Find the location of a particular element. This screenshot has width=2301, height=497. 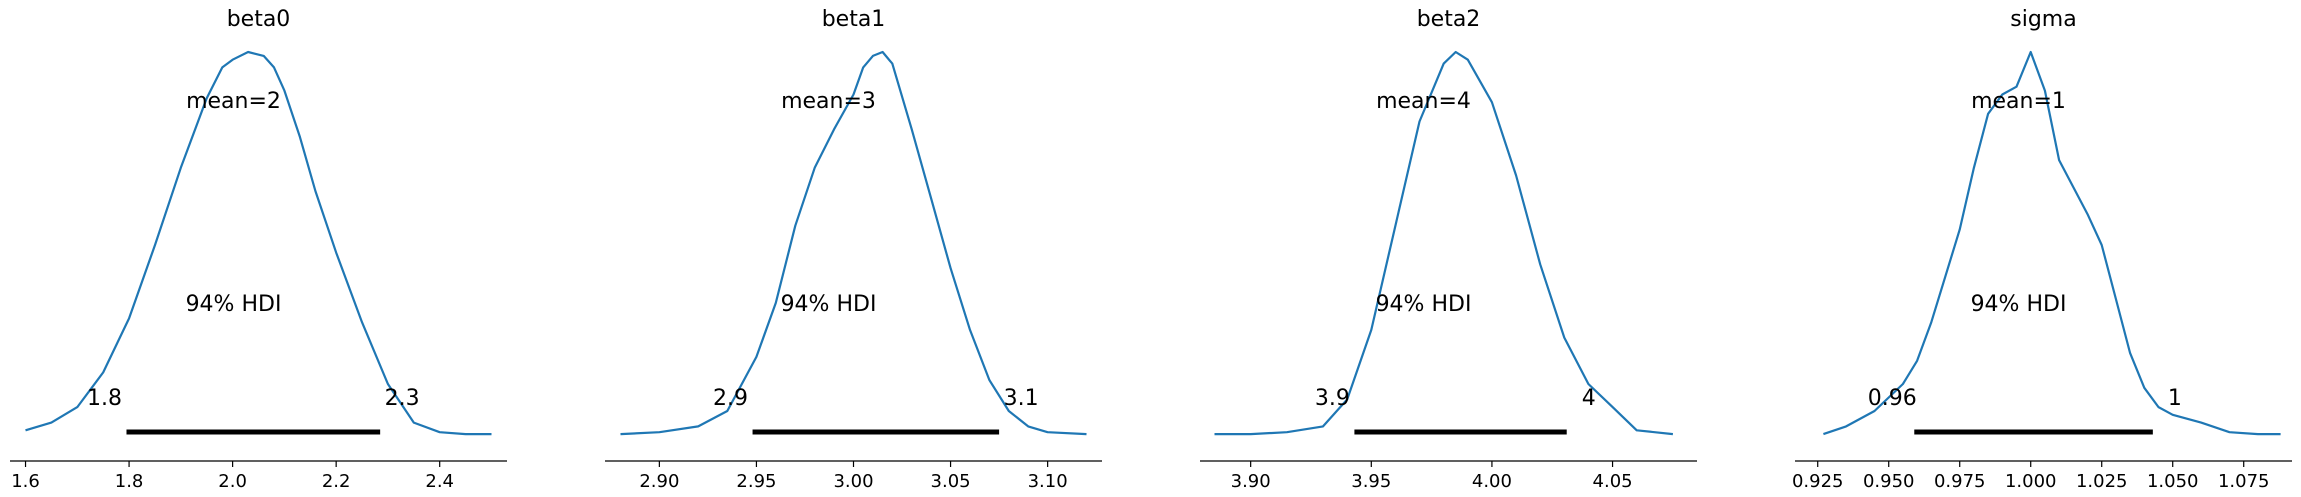

hdi-high-label: 3.1 is located at coordinates (1021, 398).